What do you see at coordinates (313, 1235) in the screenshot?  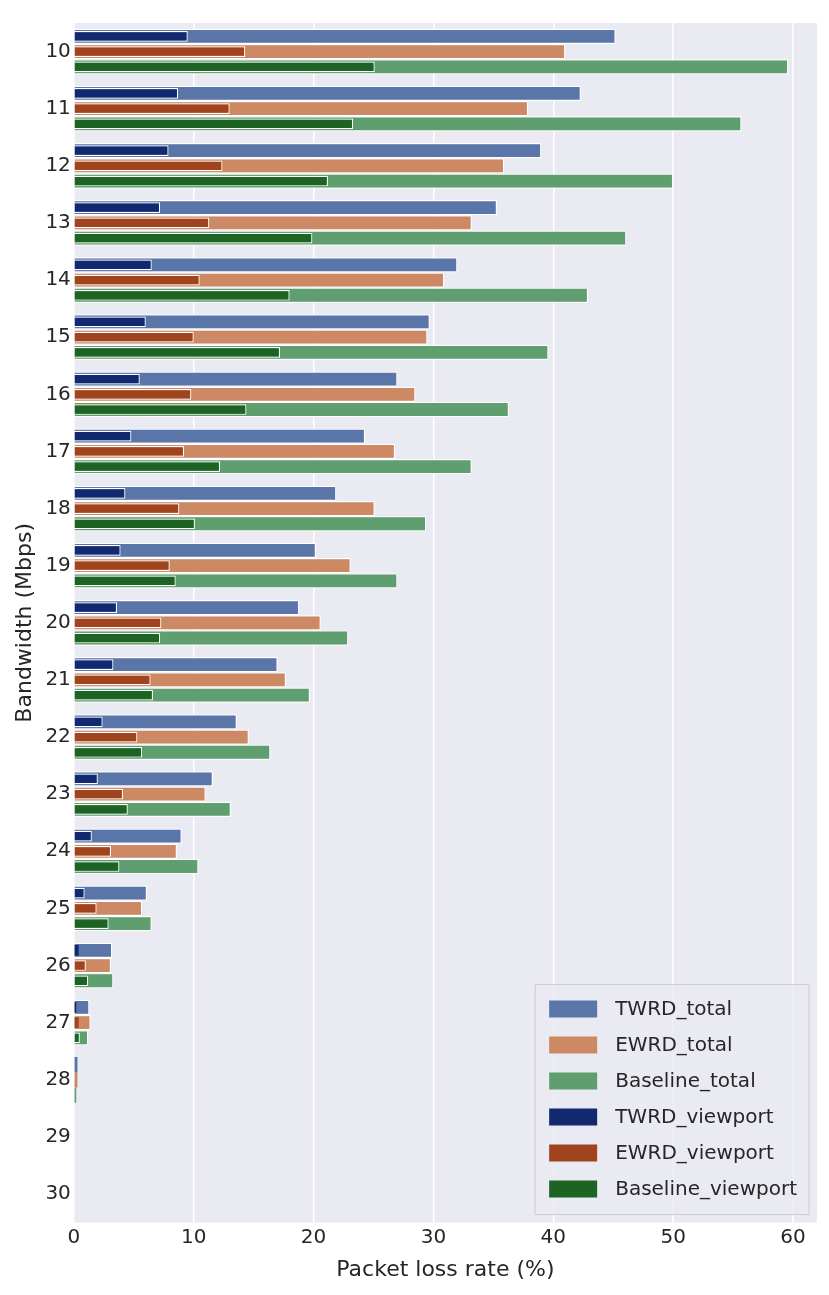 I see `x-tick-label: 20` at bounding box center [313, 1235].